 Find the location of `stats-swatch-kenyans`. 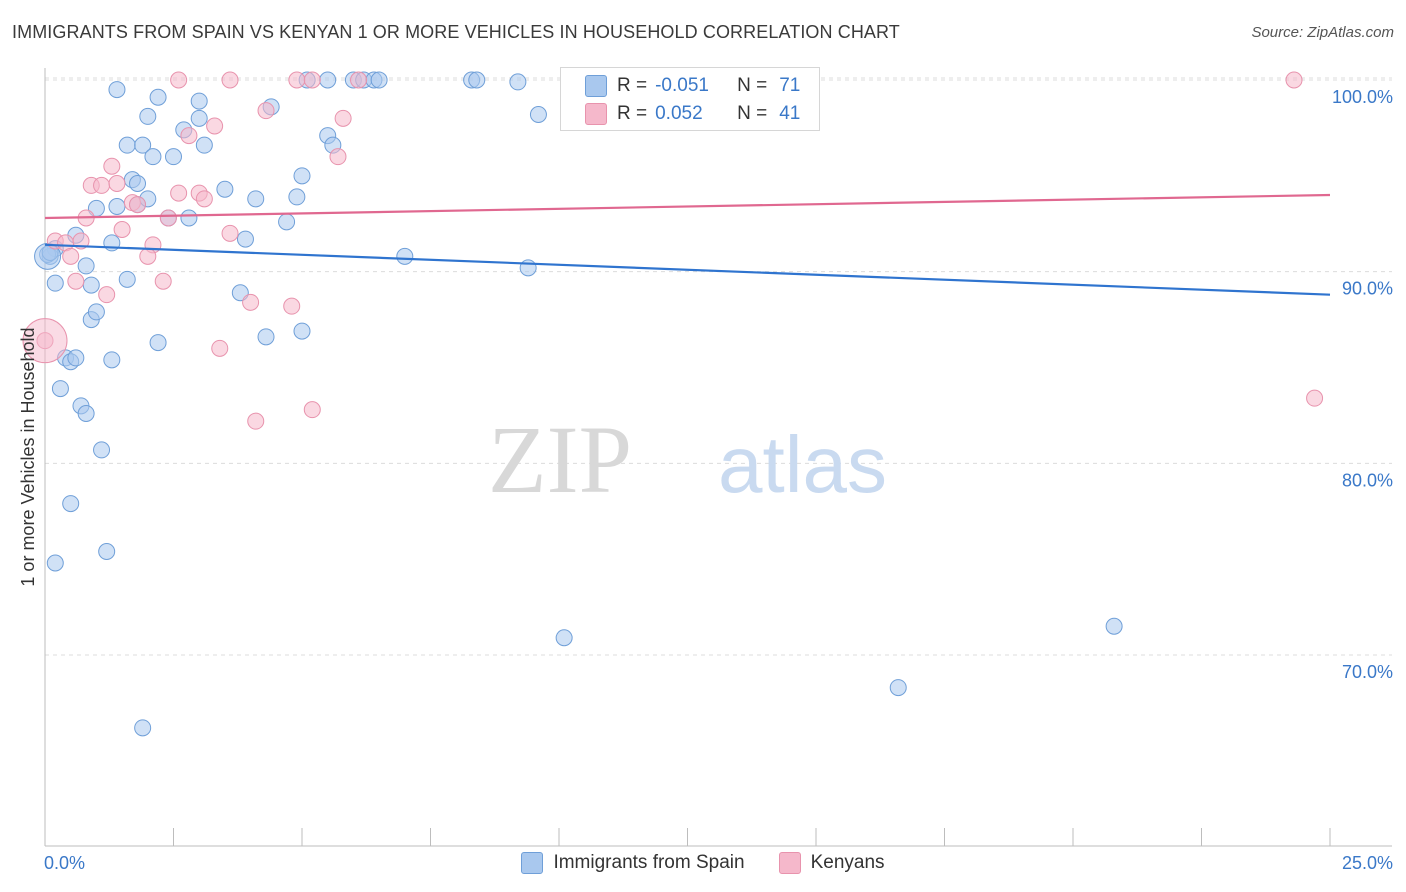

stats-swatch-kenyans is located at coordinates (596, 114).